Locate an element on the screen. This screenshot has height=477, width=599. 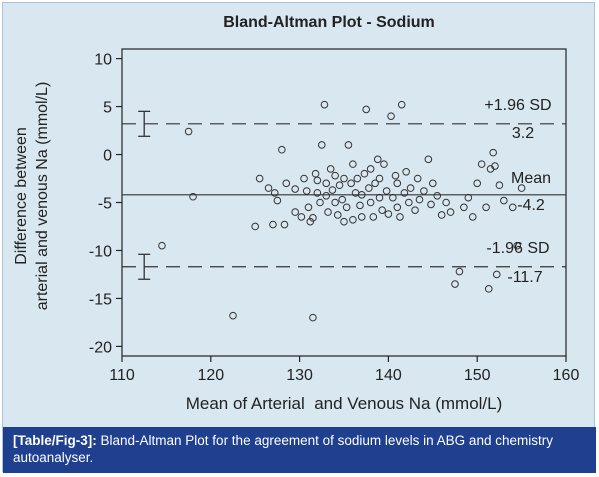
x-tick-label: 110 is located at coordinates (122, 375).